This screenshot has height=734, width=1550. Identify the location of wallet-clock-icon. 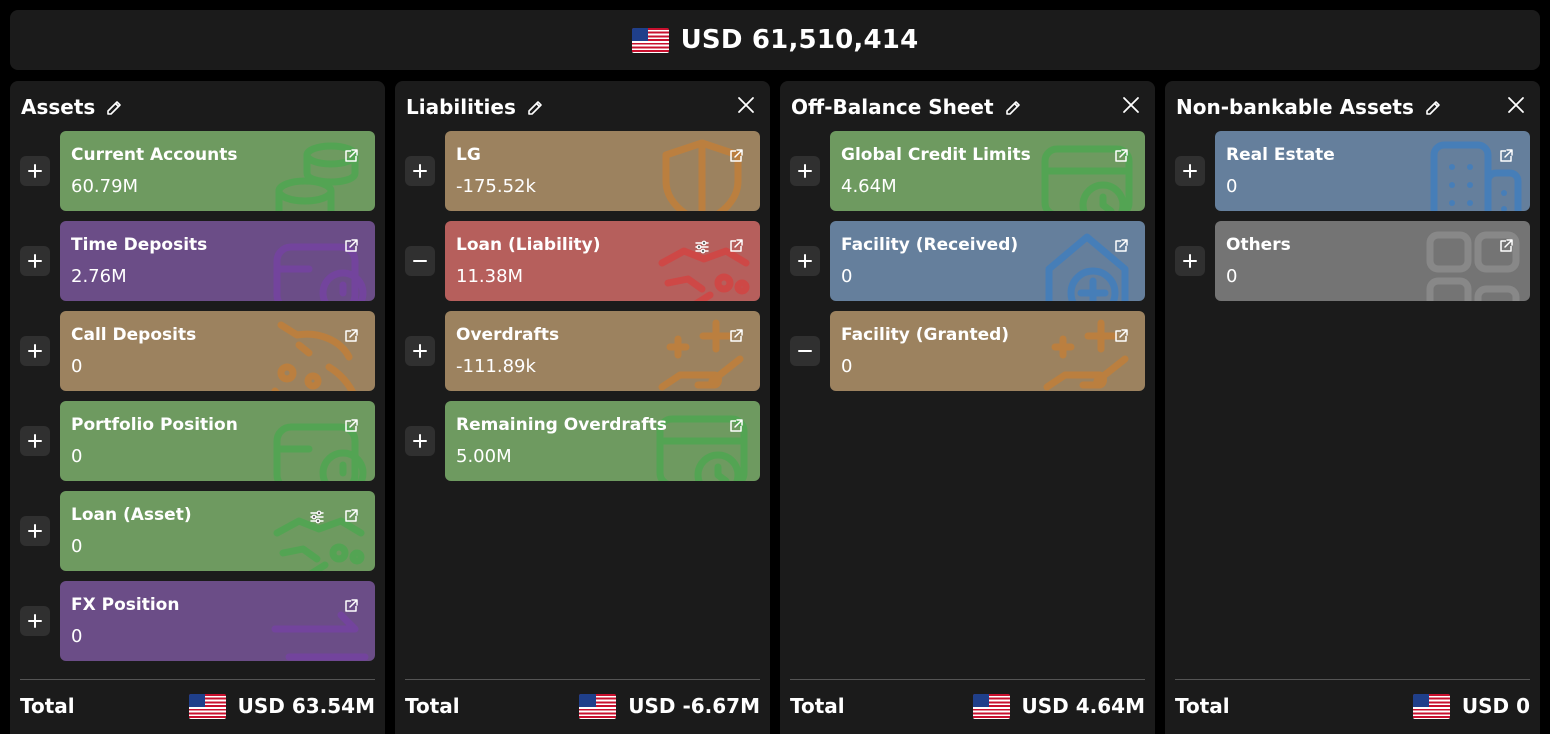
(320, 272).